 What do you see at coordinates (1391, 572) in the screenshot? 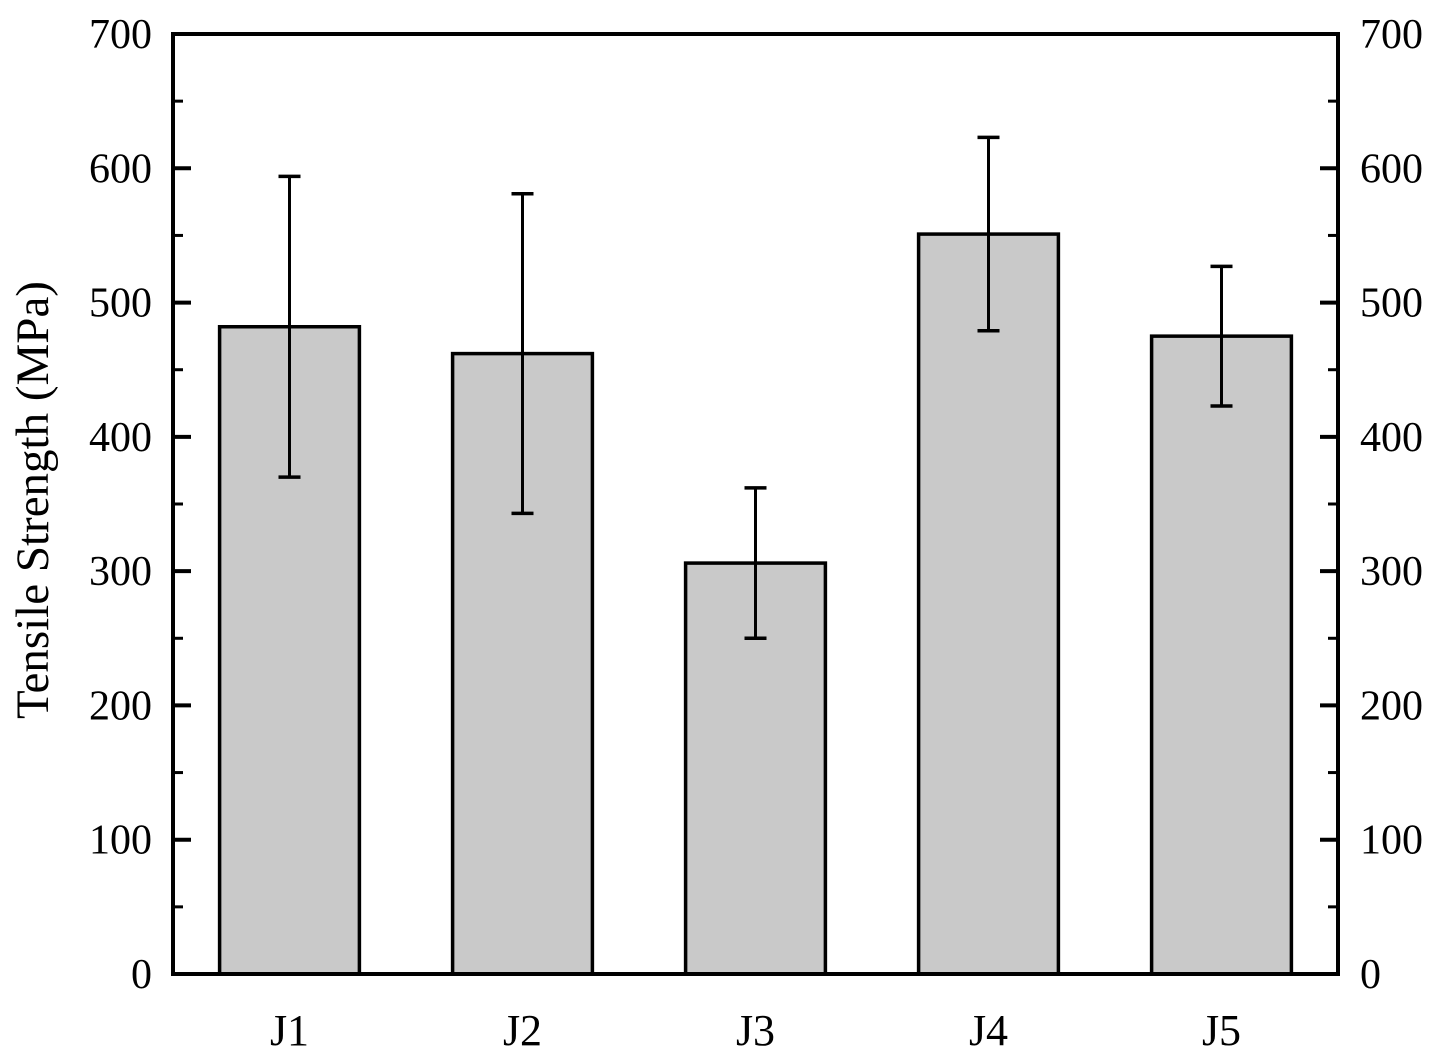
I see `y-tick-label-right: 300` at bounding box center [1391, 572].